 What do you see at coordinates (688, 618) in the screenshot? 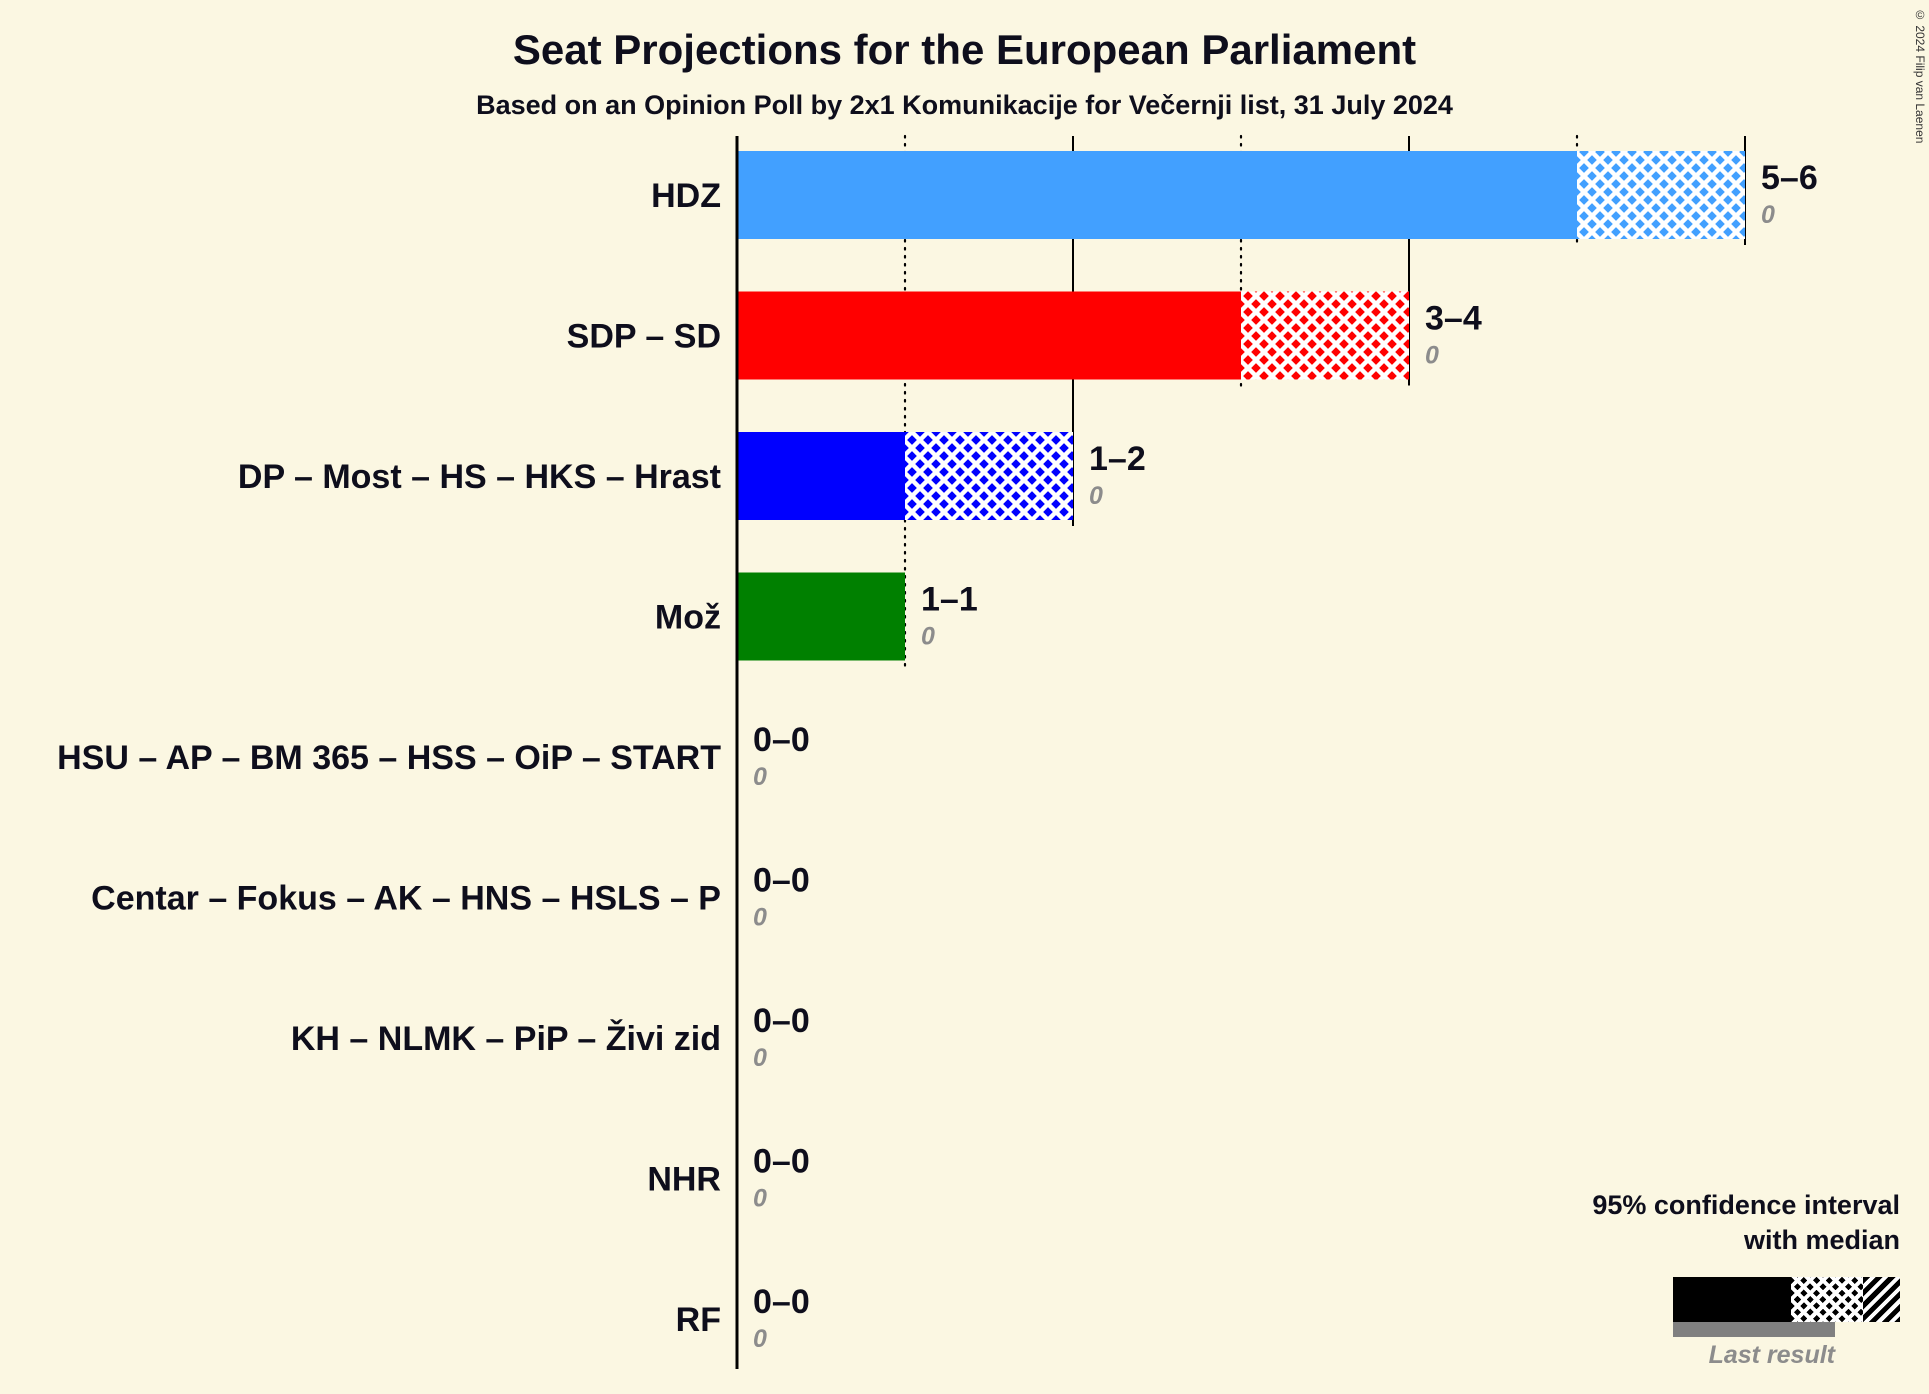
I see `party-label: Mož` at bounding box center [688, 618].